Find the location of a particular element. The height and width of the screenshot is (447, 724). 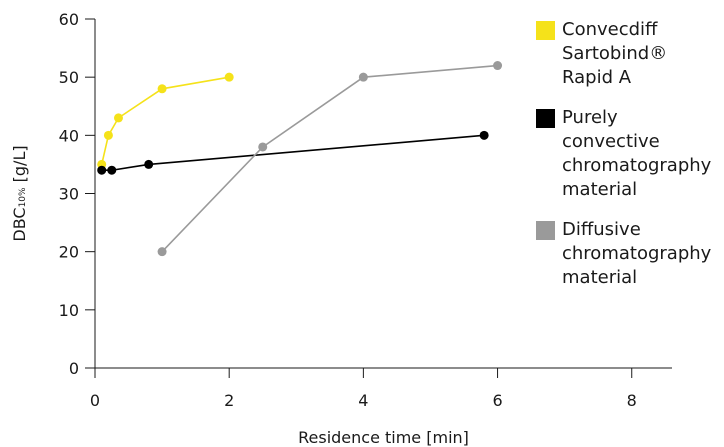

legend-item-convecdiff: Convecdiff Sartobind® Rapid A is located at coordinates (630, 54).